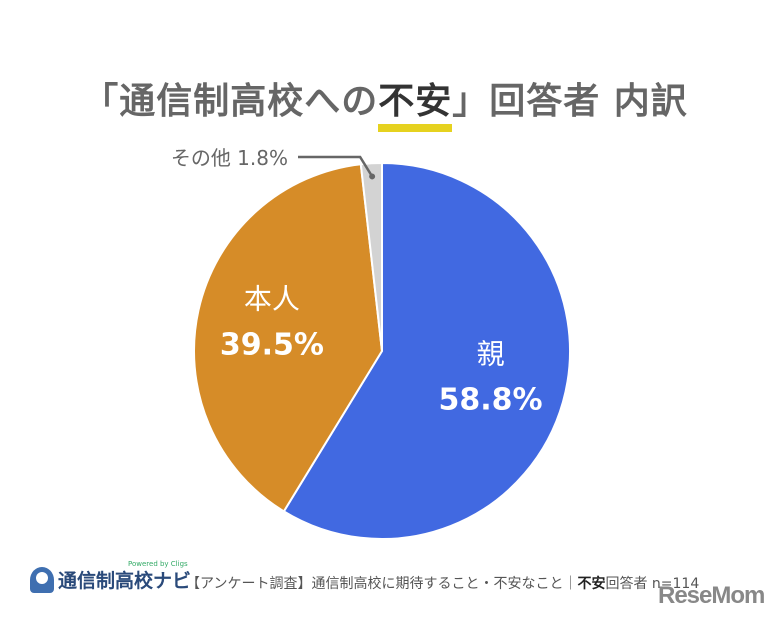 The height and width of the screenshot is (621, 770). I want to click on slice-other-label: その他 1.8%, so click(229, 158).